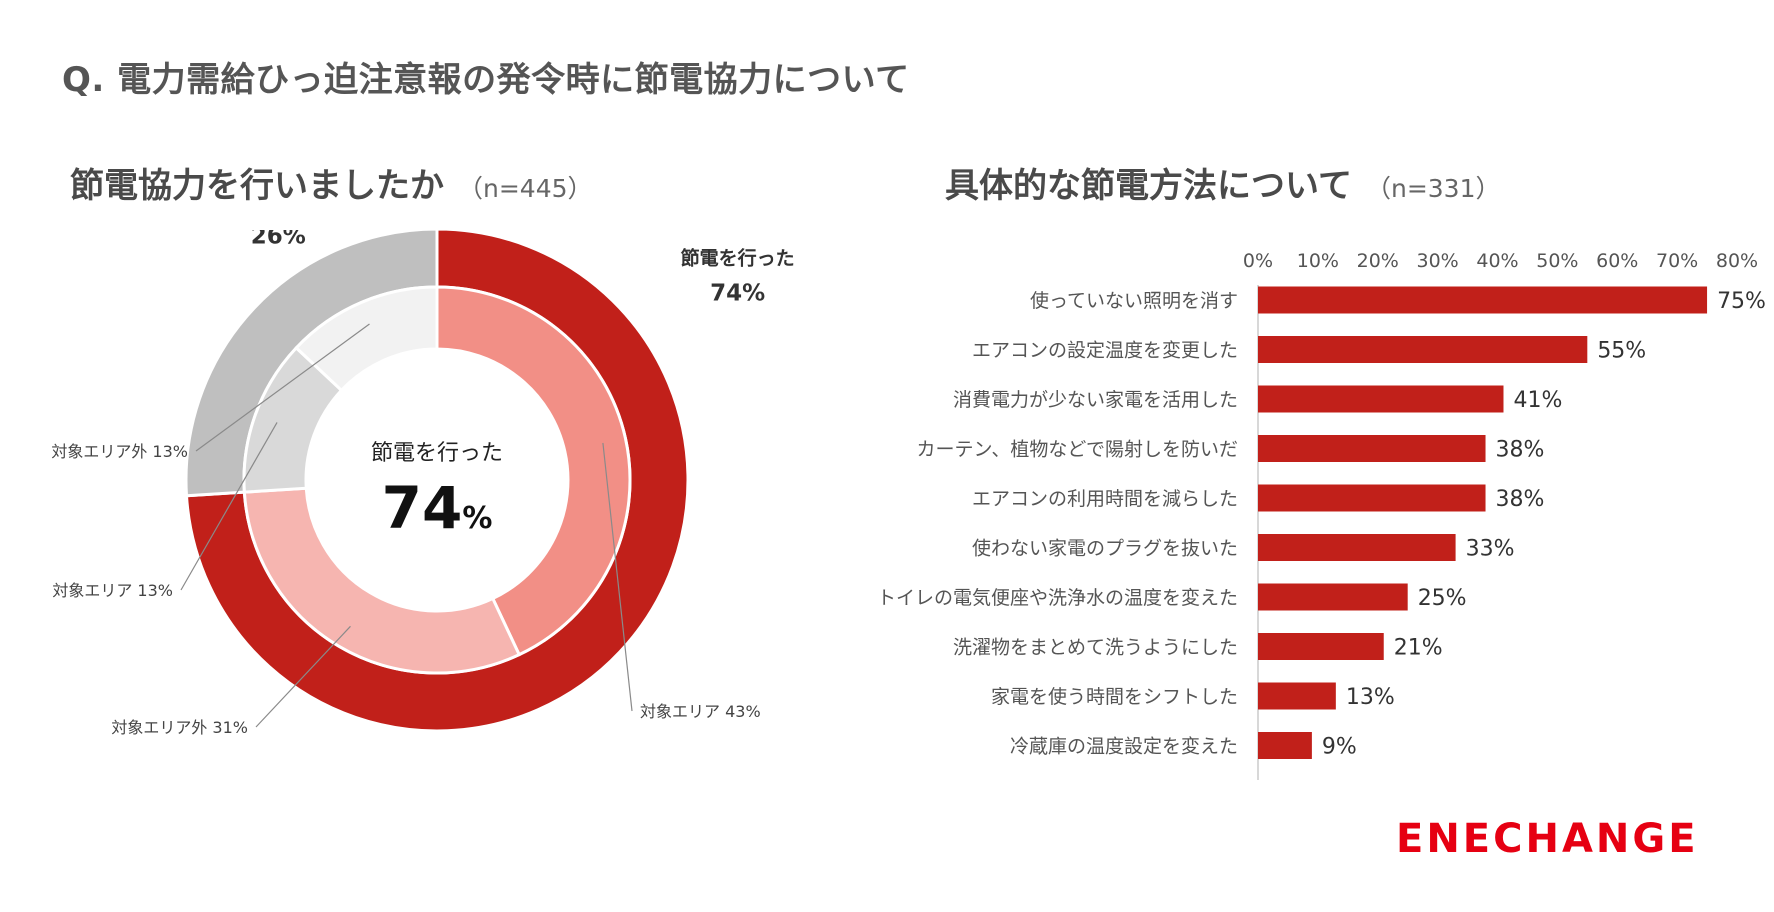 The height and width of the screenshot is (912, 1774). What do you see at coordinates (1105, 351) in the screenshot?
I see `category-label: エアコンの設定温度を変更した` at bounding box center [1105, 351].